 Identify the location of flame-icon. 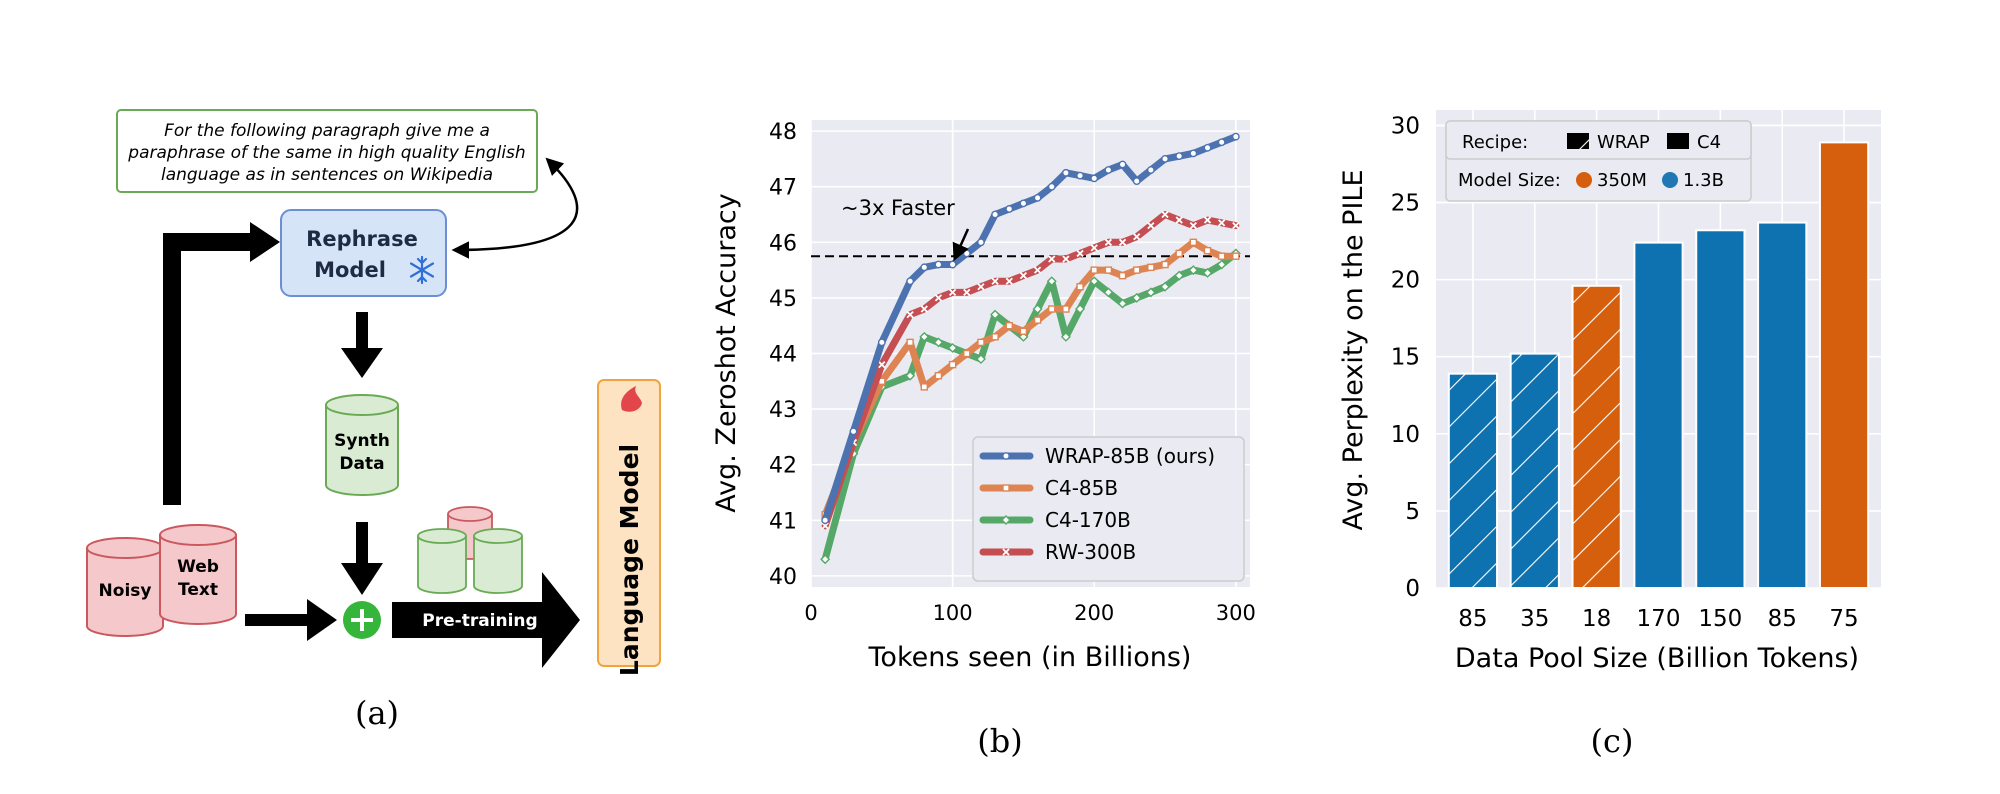
(631, 399).